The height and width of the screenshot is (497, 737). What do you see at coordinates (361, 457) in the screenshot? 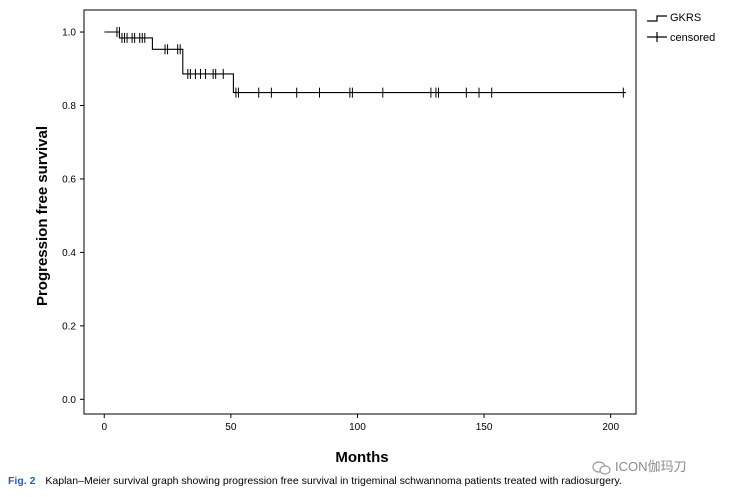
I see `x-axis-title: Months` at bounding box center [361, 457].